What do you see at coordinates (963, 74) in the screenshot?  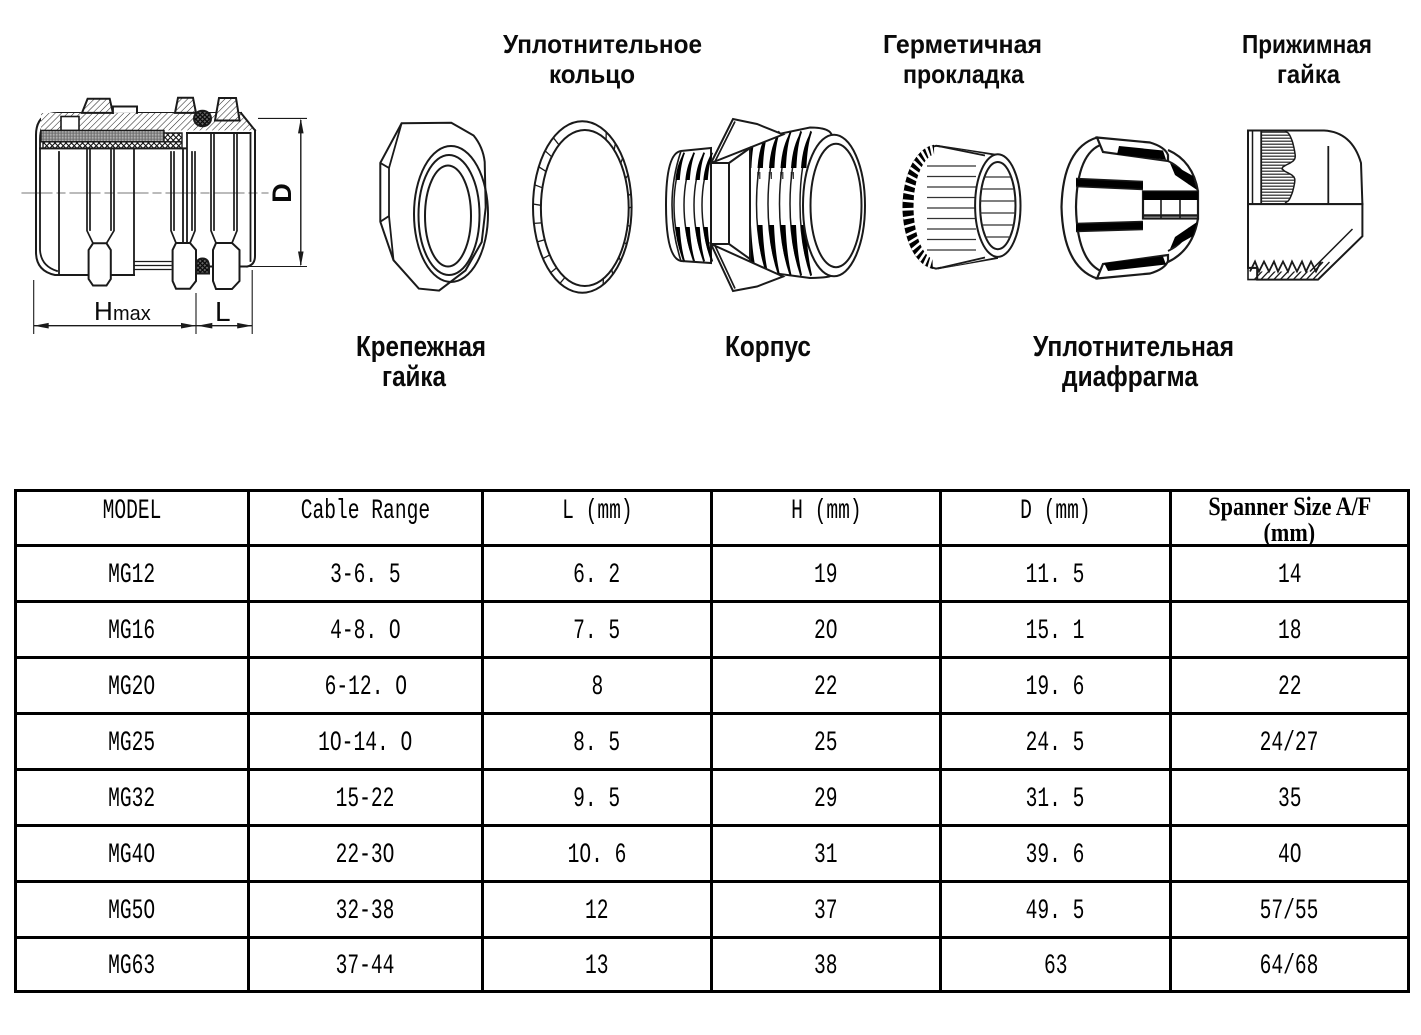 I see `svg-text: прокладка` at bounding box center [963, 74].